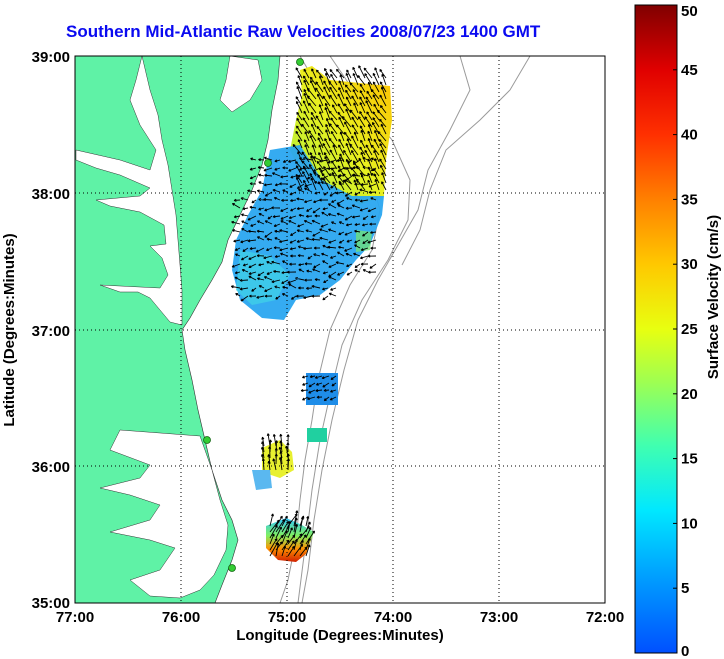  I want to click on x-tick-label: 77:00, so click(75, 617).